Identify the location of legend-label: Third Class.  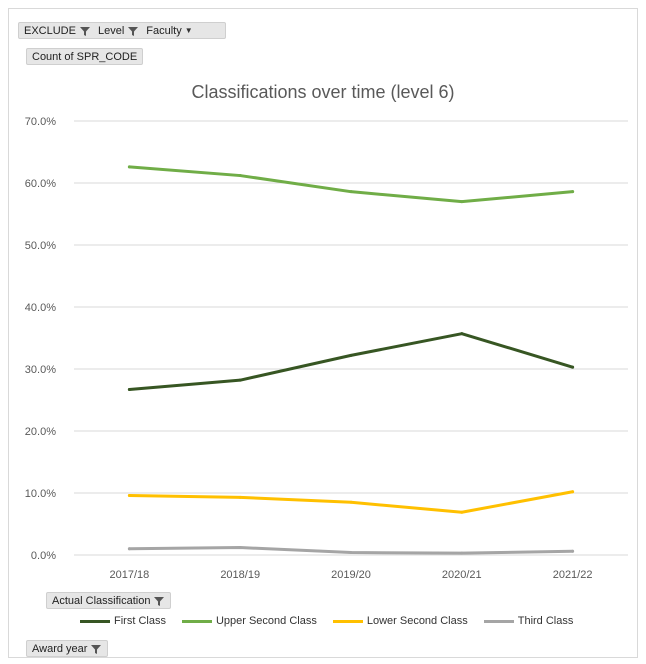
(545, 621).